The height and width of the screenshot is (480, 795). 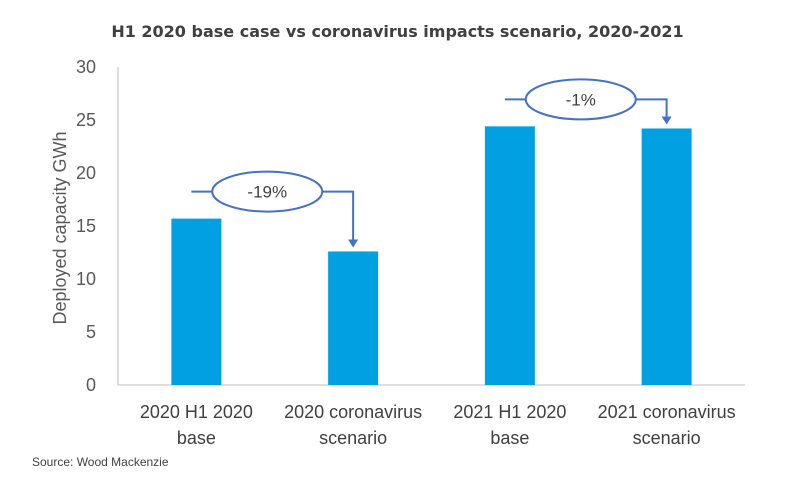 What do you see at coordinates (667, 425) in the screenshot?
I see `x-tick-label: 2021 coronavirus scenario` at bounding box center [667, 425].